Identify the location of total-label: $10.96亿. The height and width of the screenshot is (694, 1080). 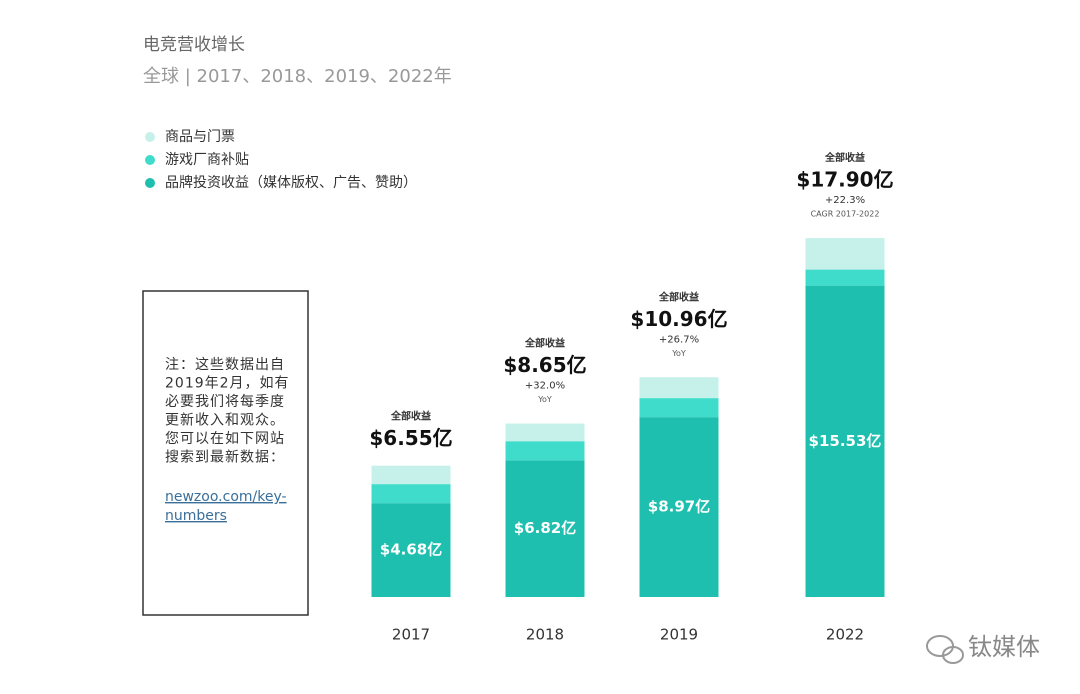
(678, 319).